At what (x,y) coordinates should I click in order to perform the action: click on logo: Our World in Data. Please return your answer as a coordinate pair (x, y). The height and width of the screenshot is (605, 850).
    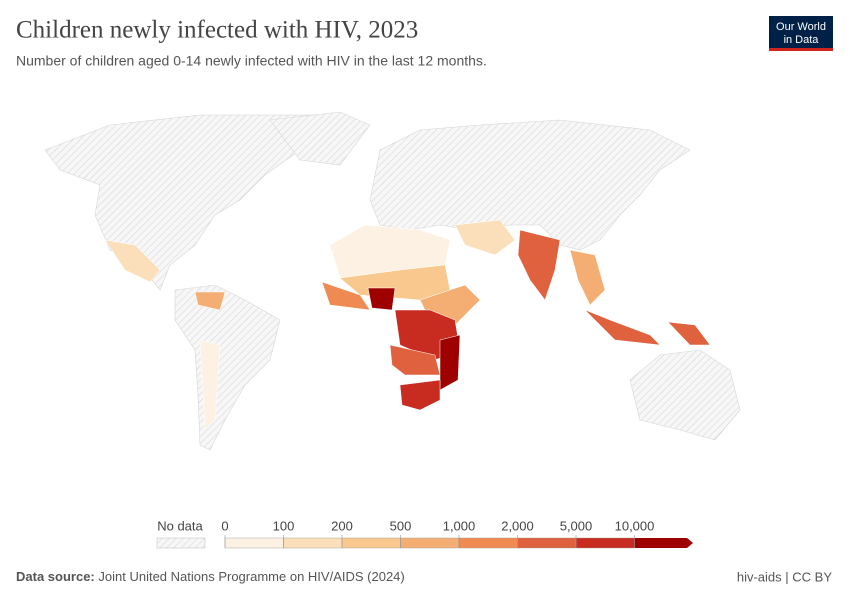
    Looking at the image, I should click on (801, 33).